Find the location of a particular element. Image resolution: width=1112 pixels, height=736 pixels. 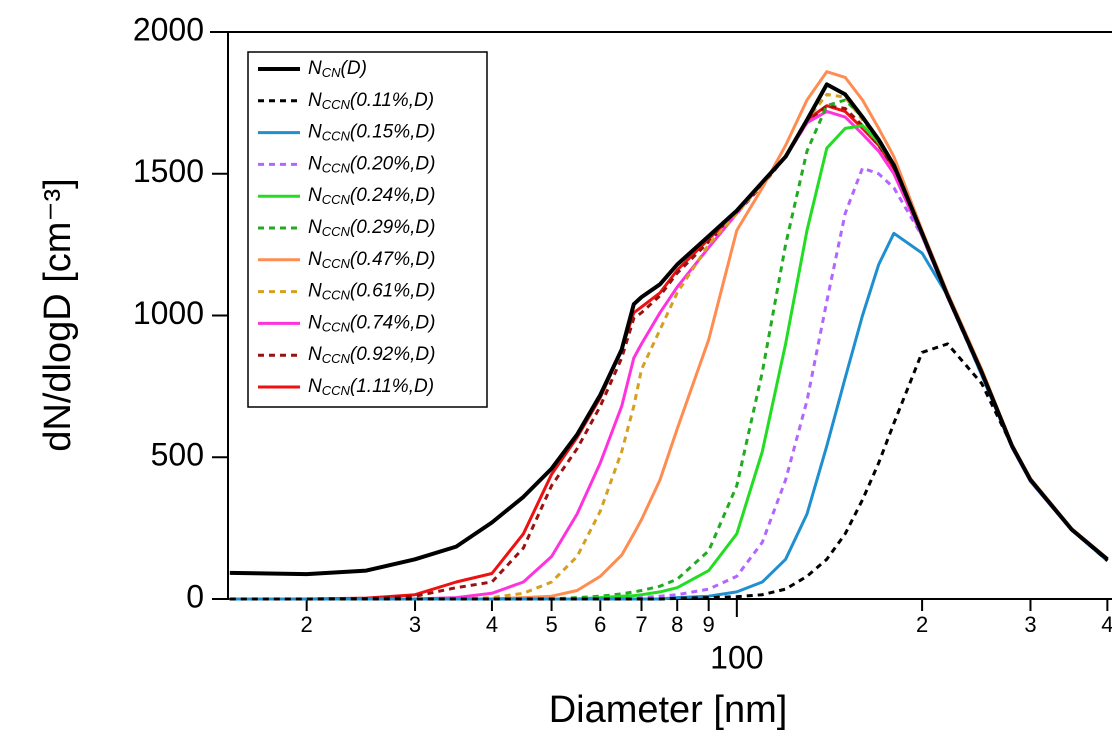

legend-label: NCCN(0.20%,D) is located at coordinates (371, 164).